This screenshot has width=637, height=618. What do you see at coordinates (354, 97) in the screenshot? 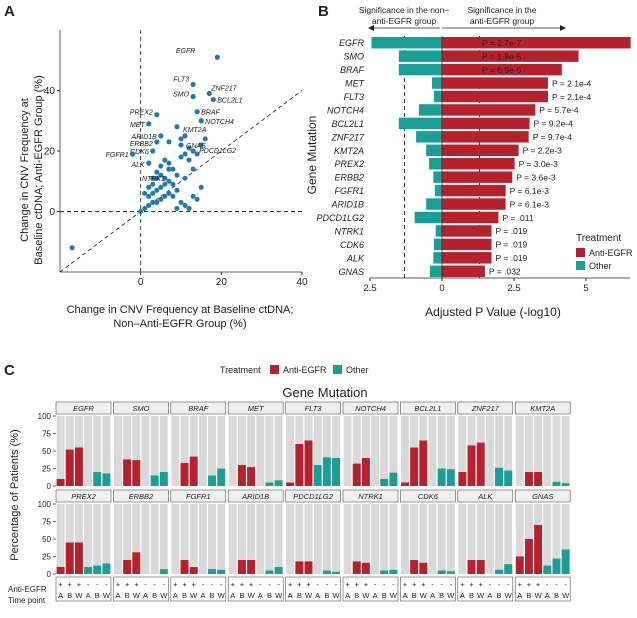
I see `bar-gene-label: FLT3` at bounding box center [354, 97].